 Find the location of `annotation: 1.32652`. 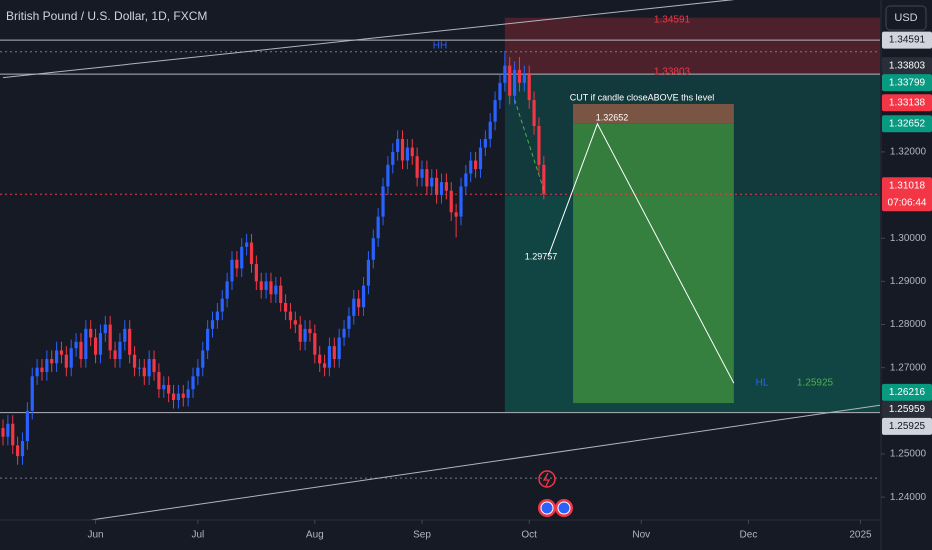

annotation: 1.32652 is located at coordinates (612, 117).